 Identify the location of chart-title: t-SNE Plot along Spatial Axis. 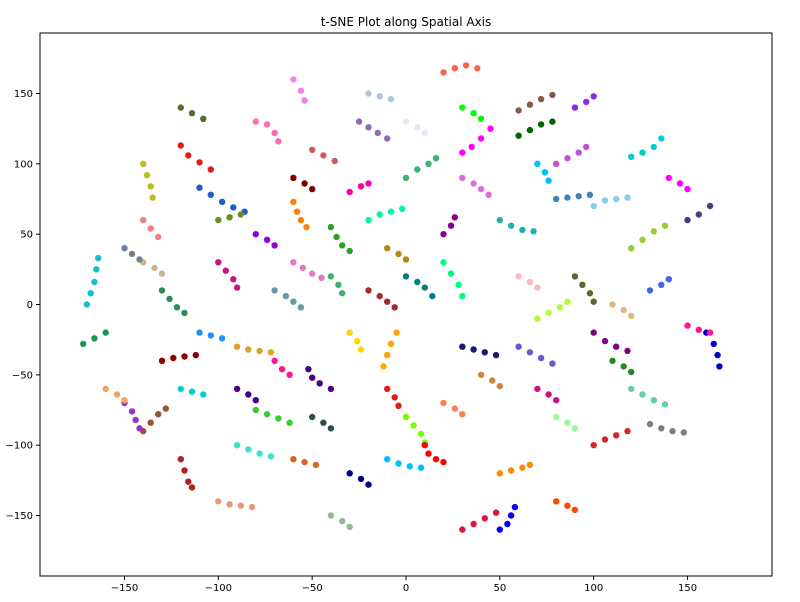
(406, 22).